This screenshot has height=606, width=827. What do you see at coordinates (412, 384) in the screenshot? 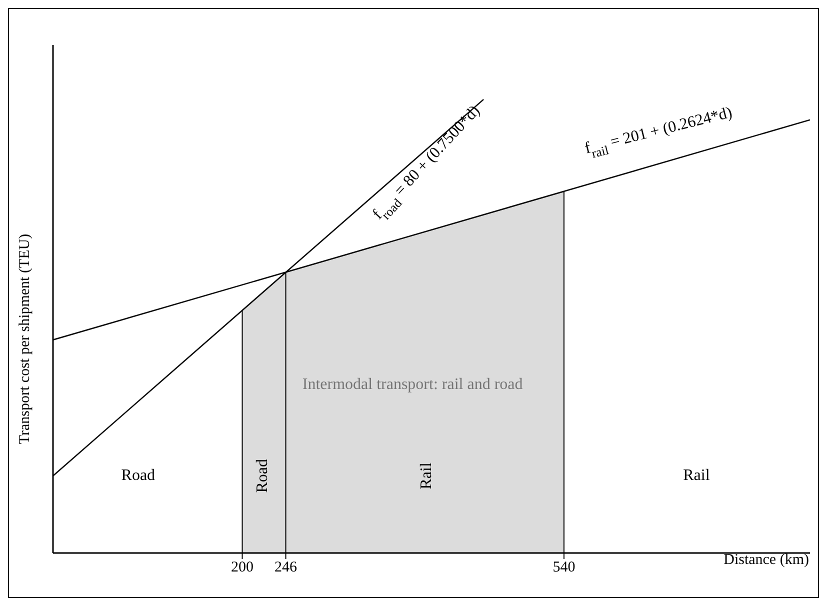
I see `annotation: Intermodal transport: rail and road` at bounding box center [412, 384].